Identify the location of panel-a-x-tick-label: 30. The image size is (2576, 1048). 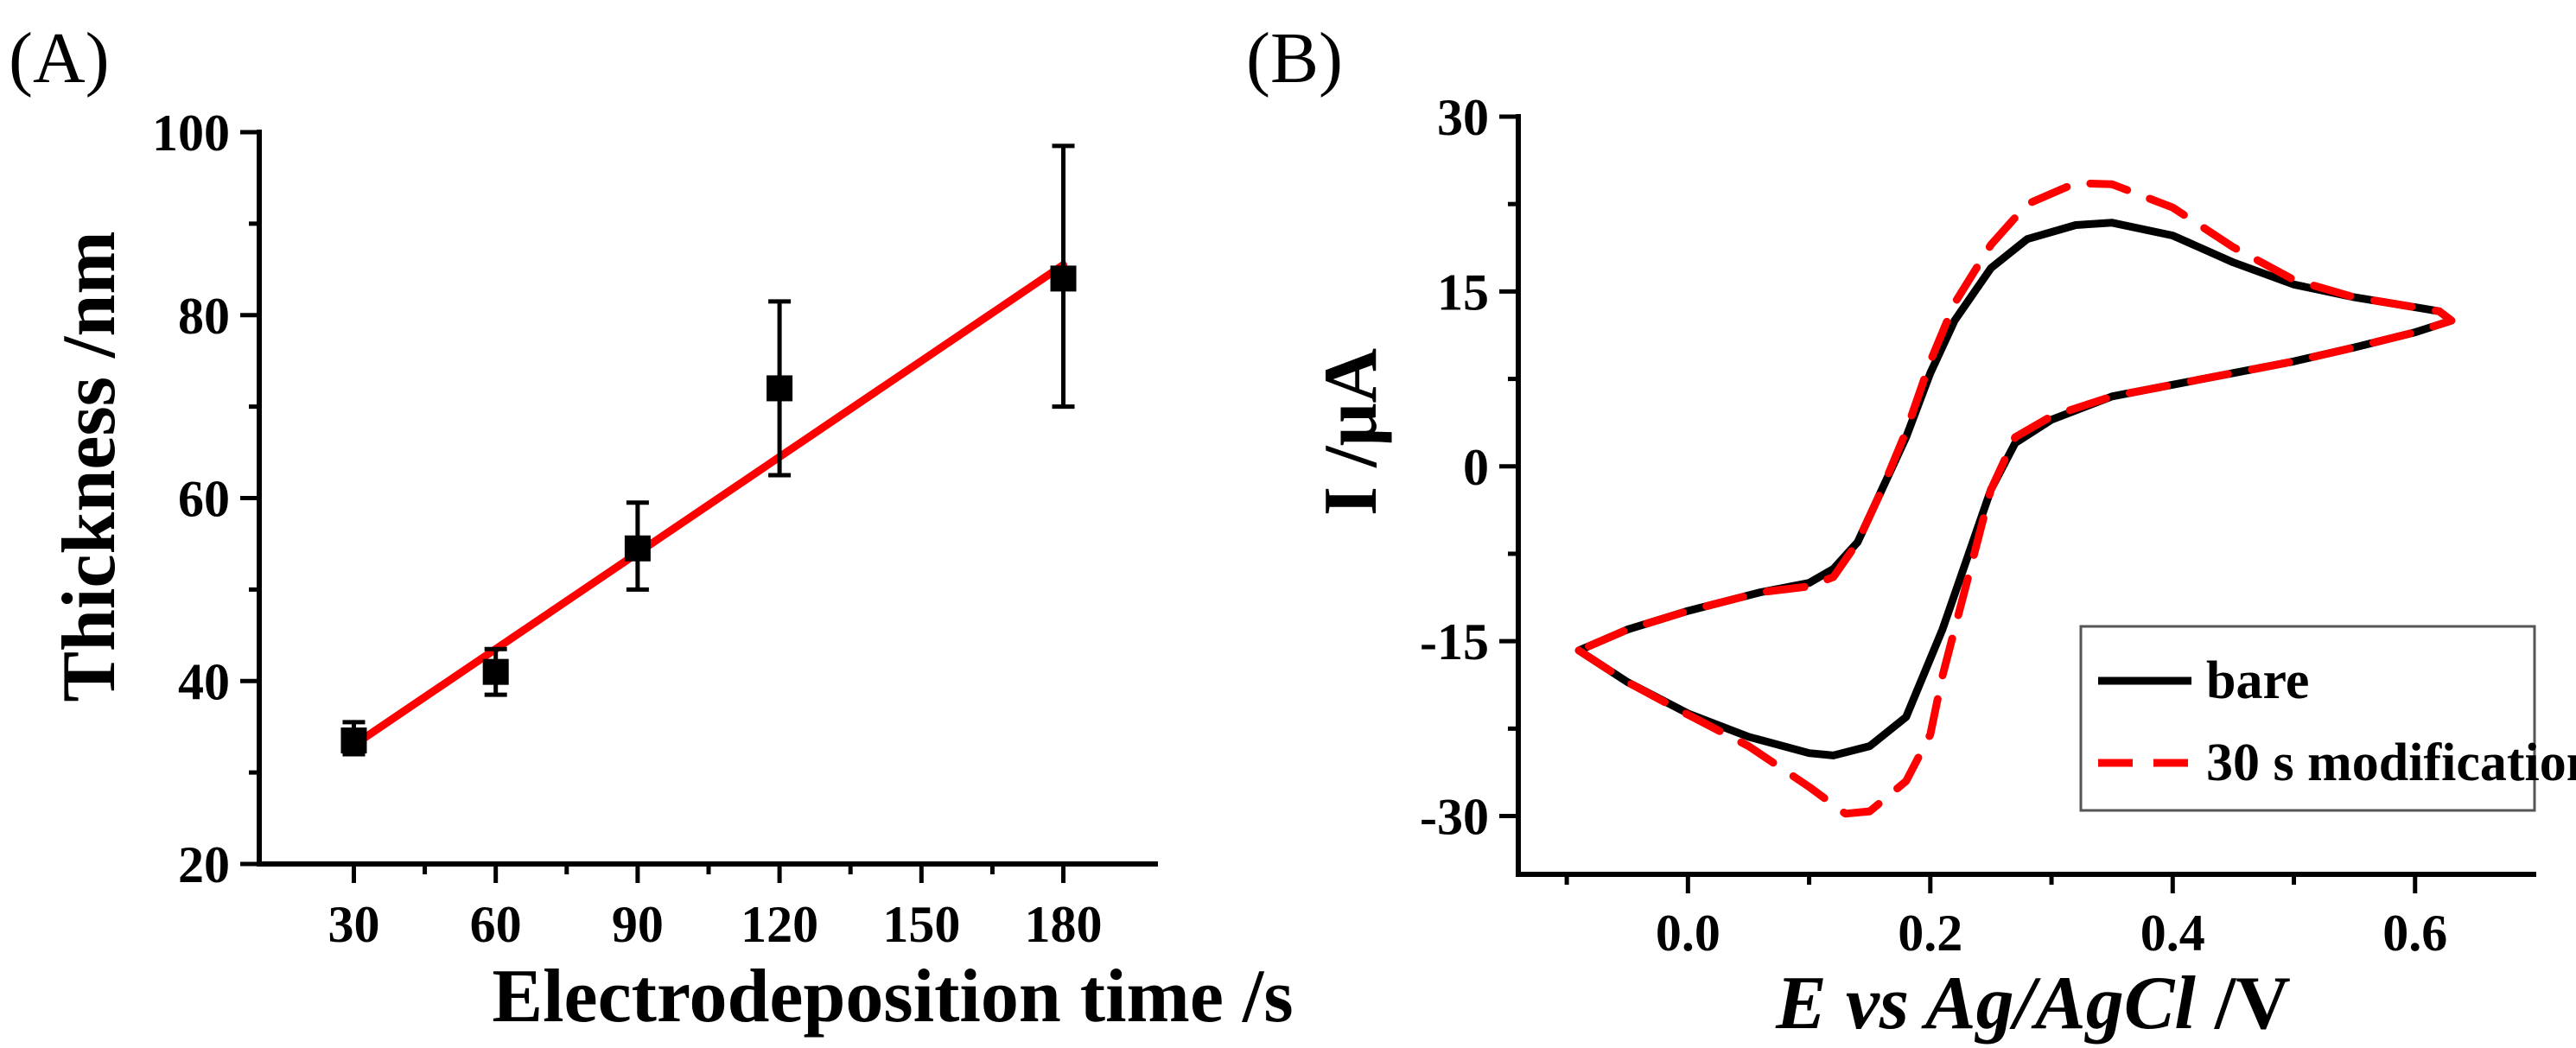
(354, 924).